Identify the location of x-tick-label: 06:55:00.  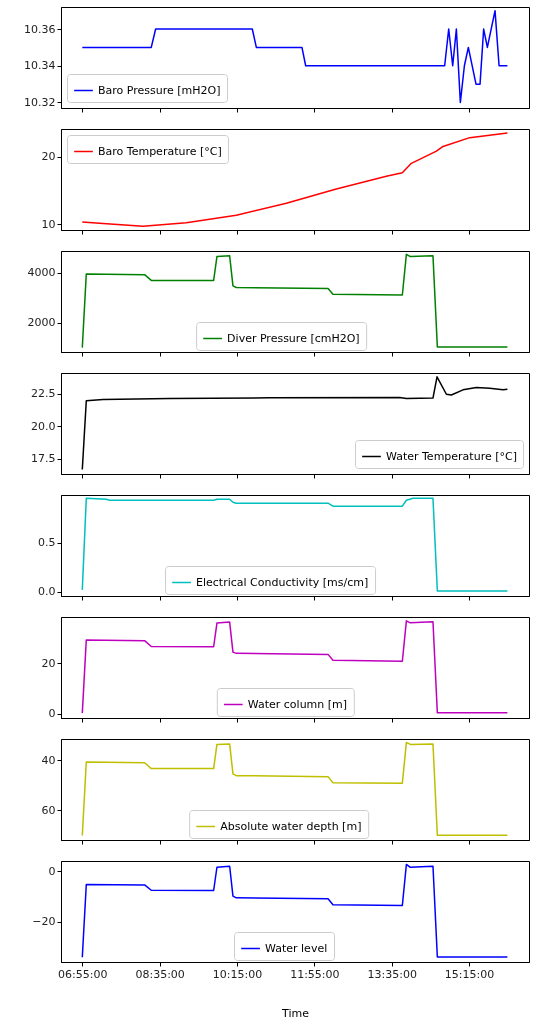
(83, 974).